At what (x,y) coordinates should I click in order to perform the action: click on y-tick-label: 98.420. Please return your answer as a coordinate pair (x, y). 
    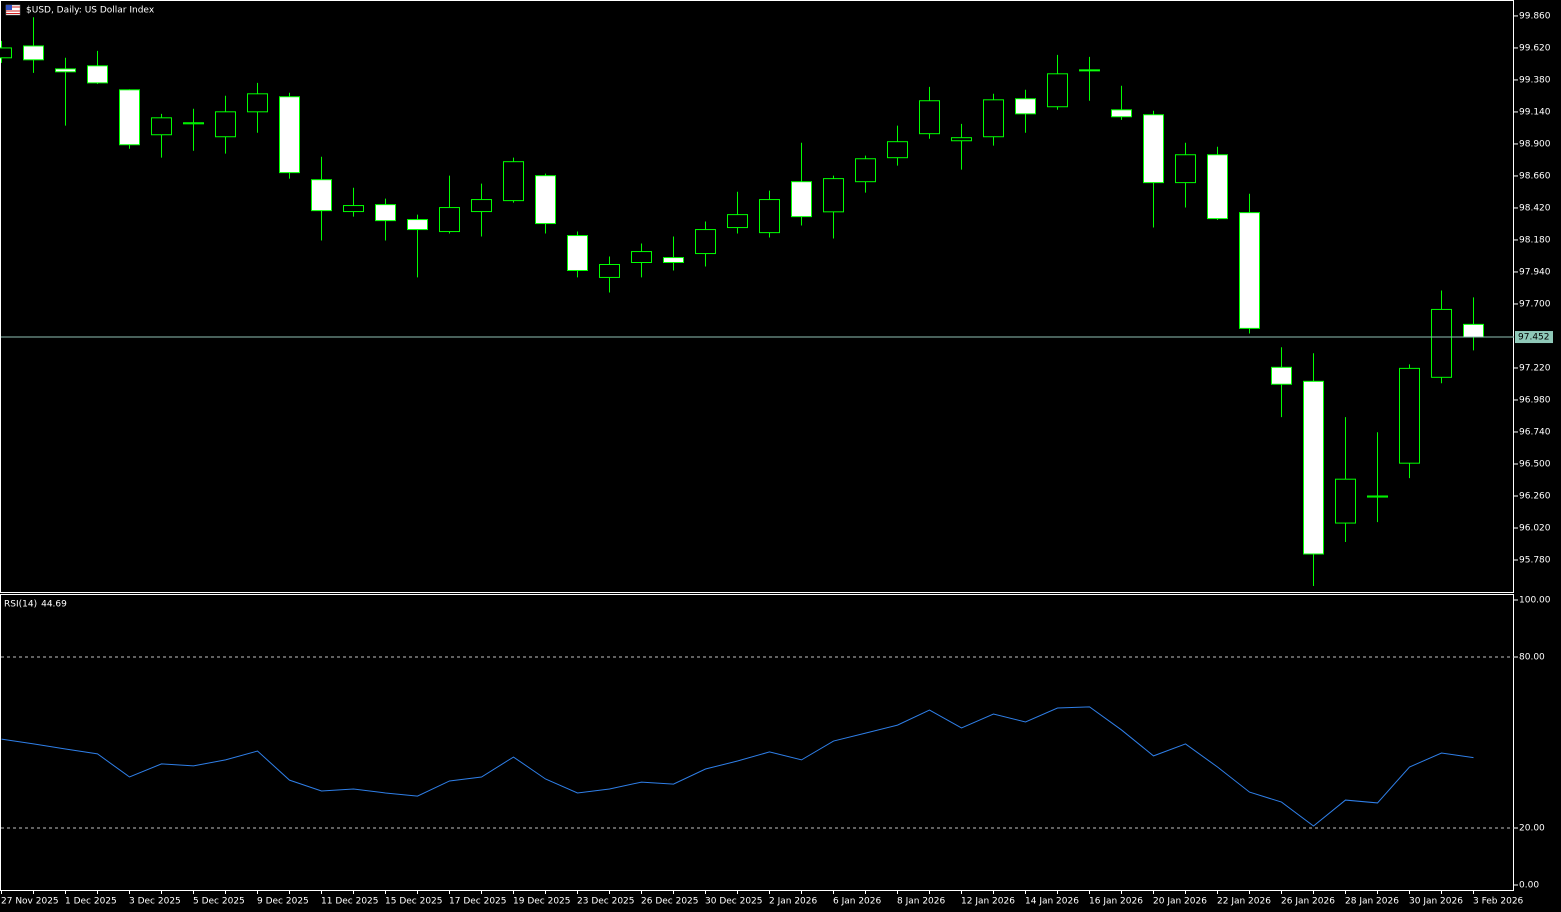
    Looking at the image, I should click on (1535, 208).